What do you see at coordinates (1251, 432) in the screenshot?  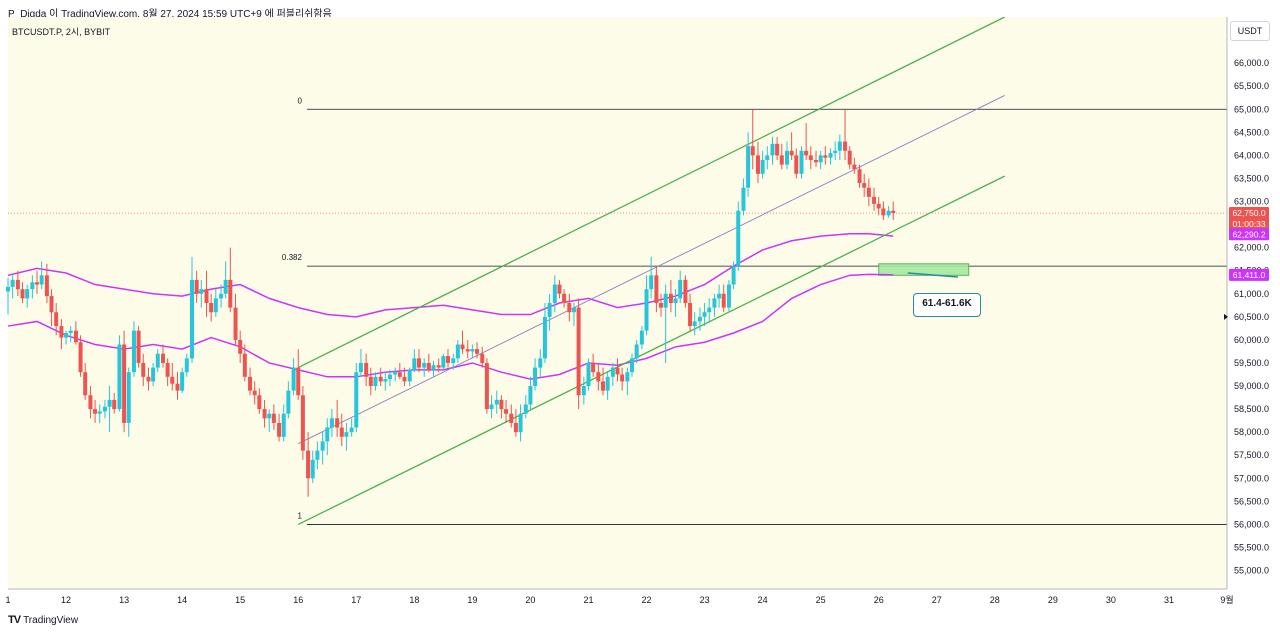 I see `y-tick-label: 58,000.0` at bounding box center [1251, 432].